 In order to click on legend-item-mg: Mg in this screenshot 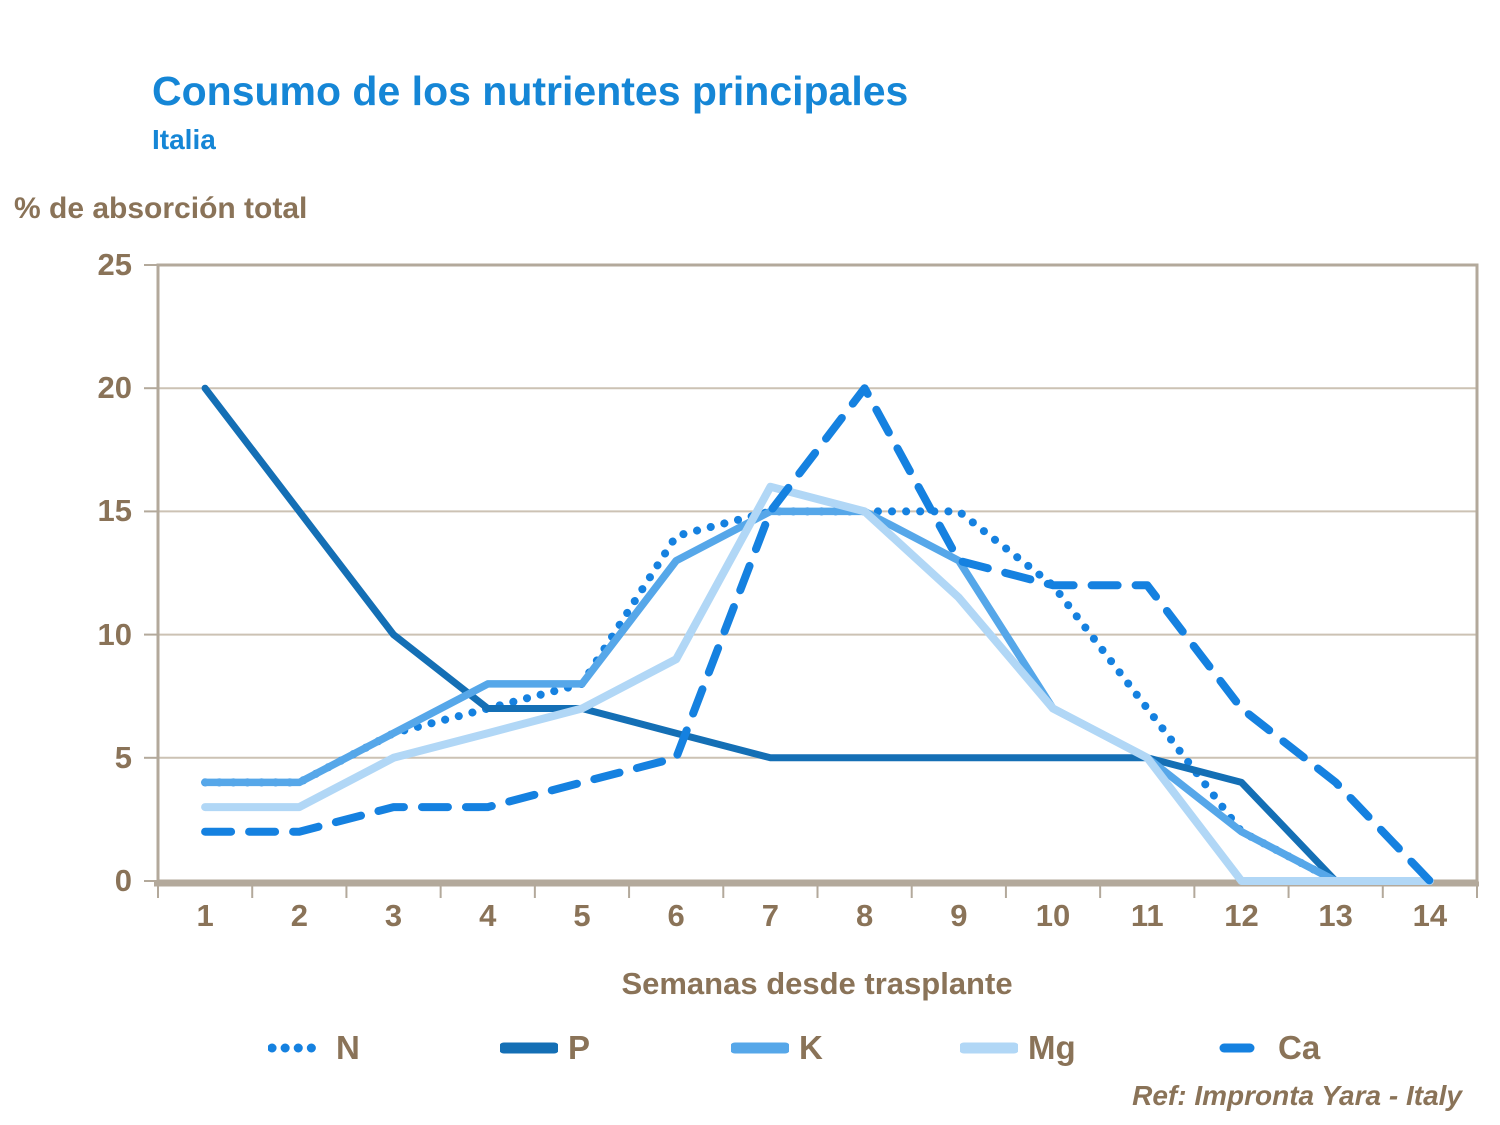, I will do `click(1018, 1048)`.